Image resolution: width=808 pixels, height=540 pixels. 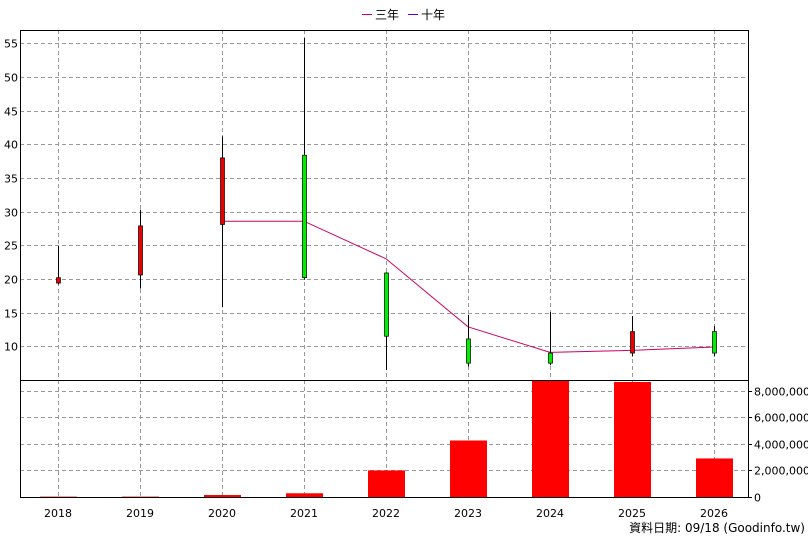 I want to click on price-tick-label: 50, so click(x=11, y=78).